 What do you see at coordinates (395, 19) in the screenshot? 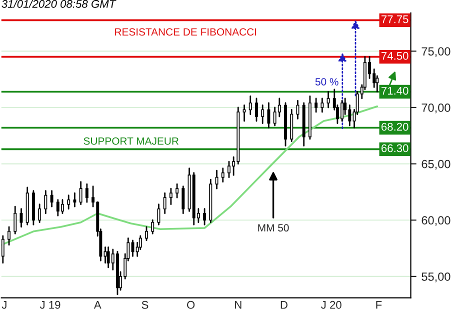
I see `ref-line-label: 77.75` at bounding box center [395, 19].